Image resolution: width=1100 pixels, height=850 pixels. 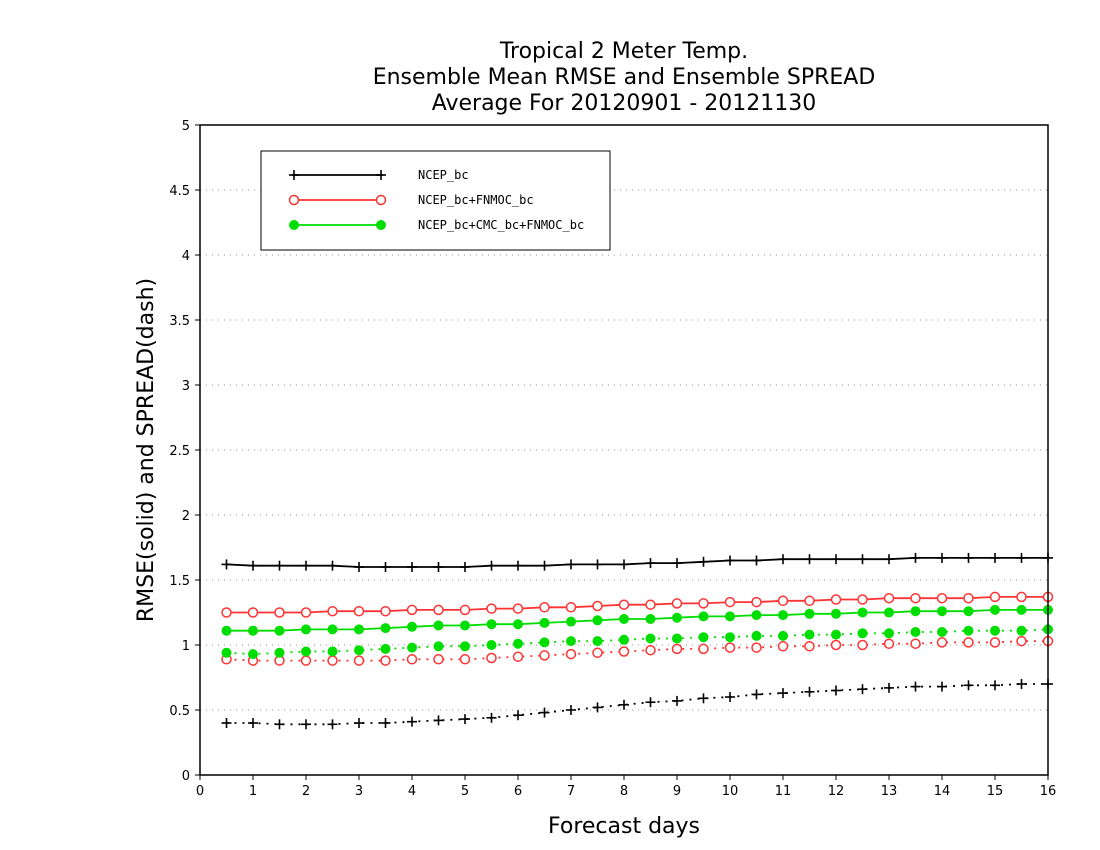 I want to click on title-line-2: Ensemble Mean RMSE and Ensemble SPREAD, so click(x=624, y=77).